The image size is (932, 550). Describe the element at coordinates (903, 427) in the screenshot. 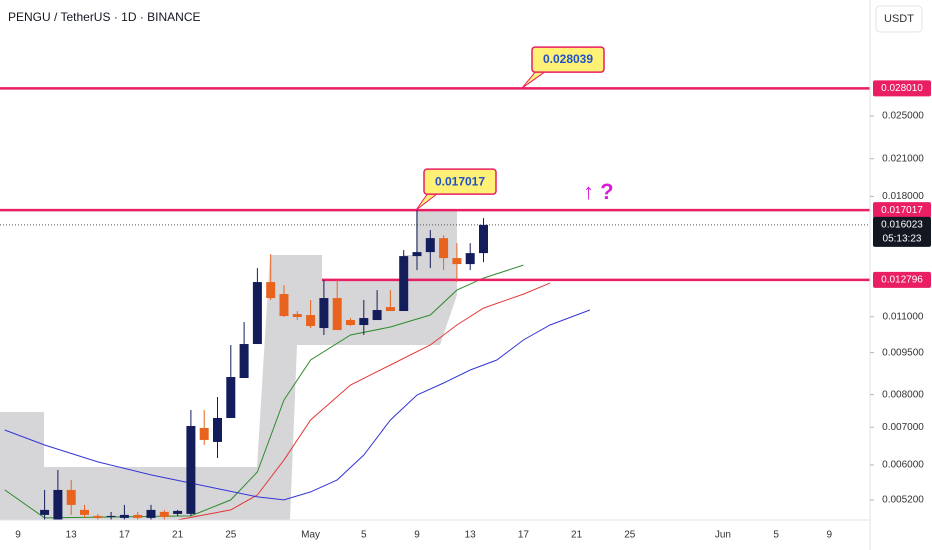

I see `y-tick-label: 0.007000` at that location.